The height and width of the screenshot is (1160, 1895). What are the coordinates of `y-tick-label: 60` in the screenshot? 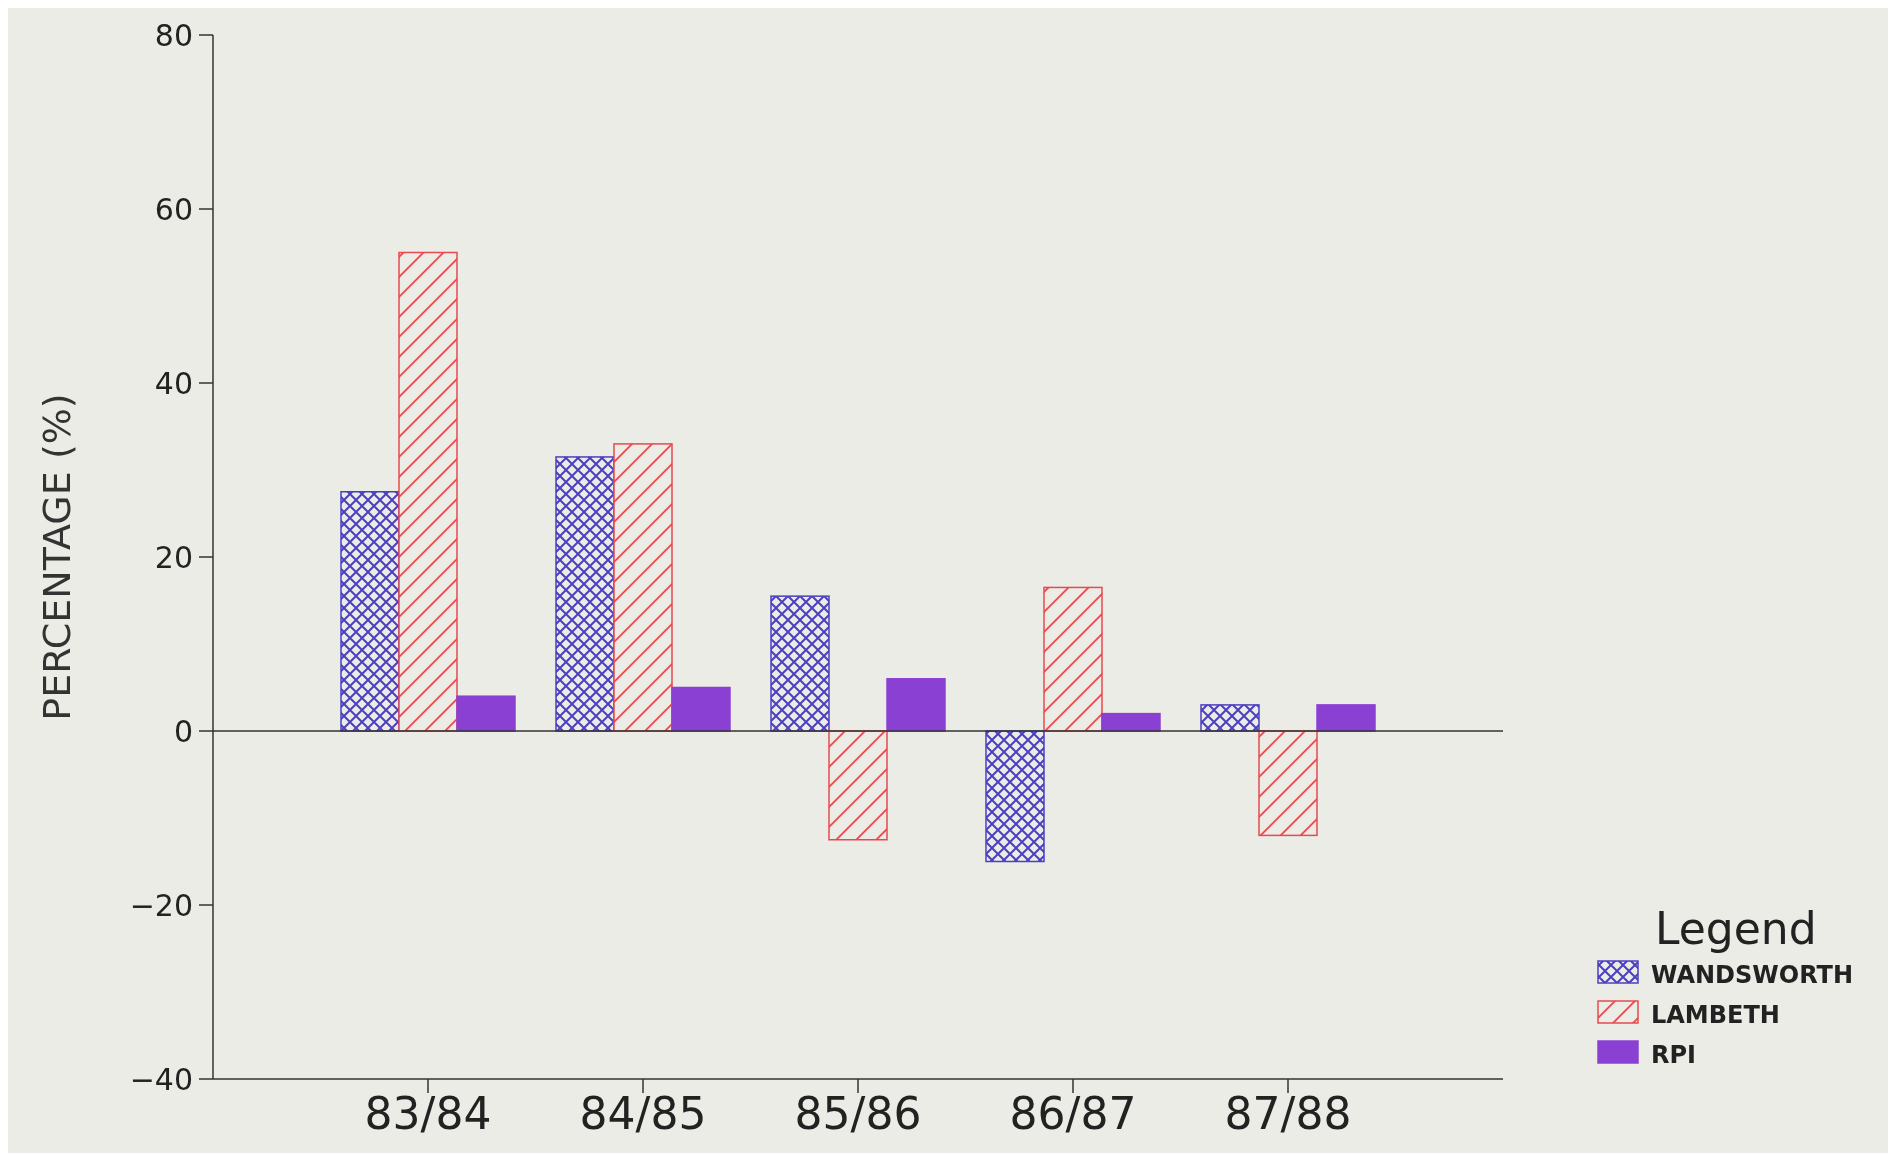 It's located at (173, 209).